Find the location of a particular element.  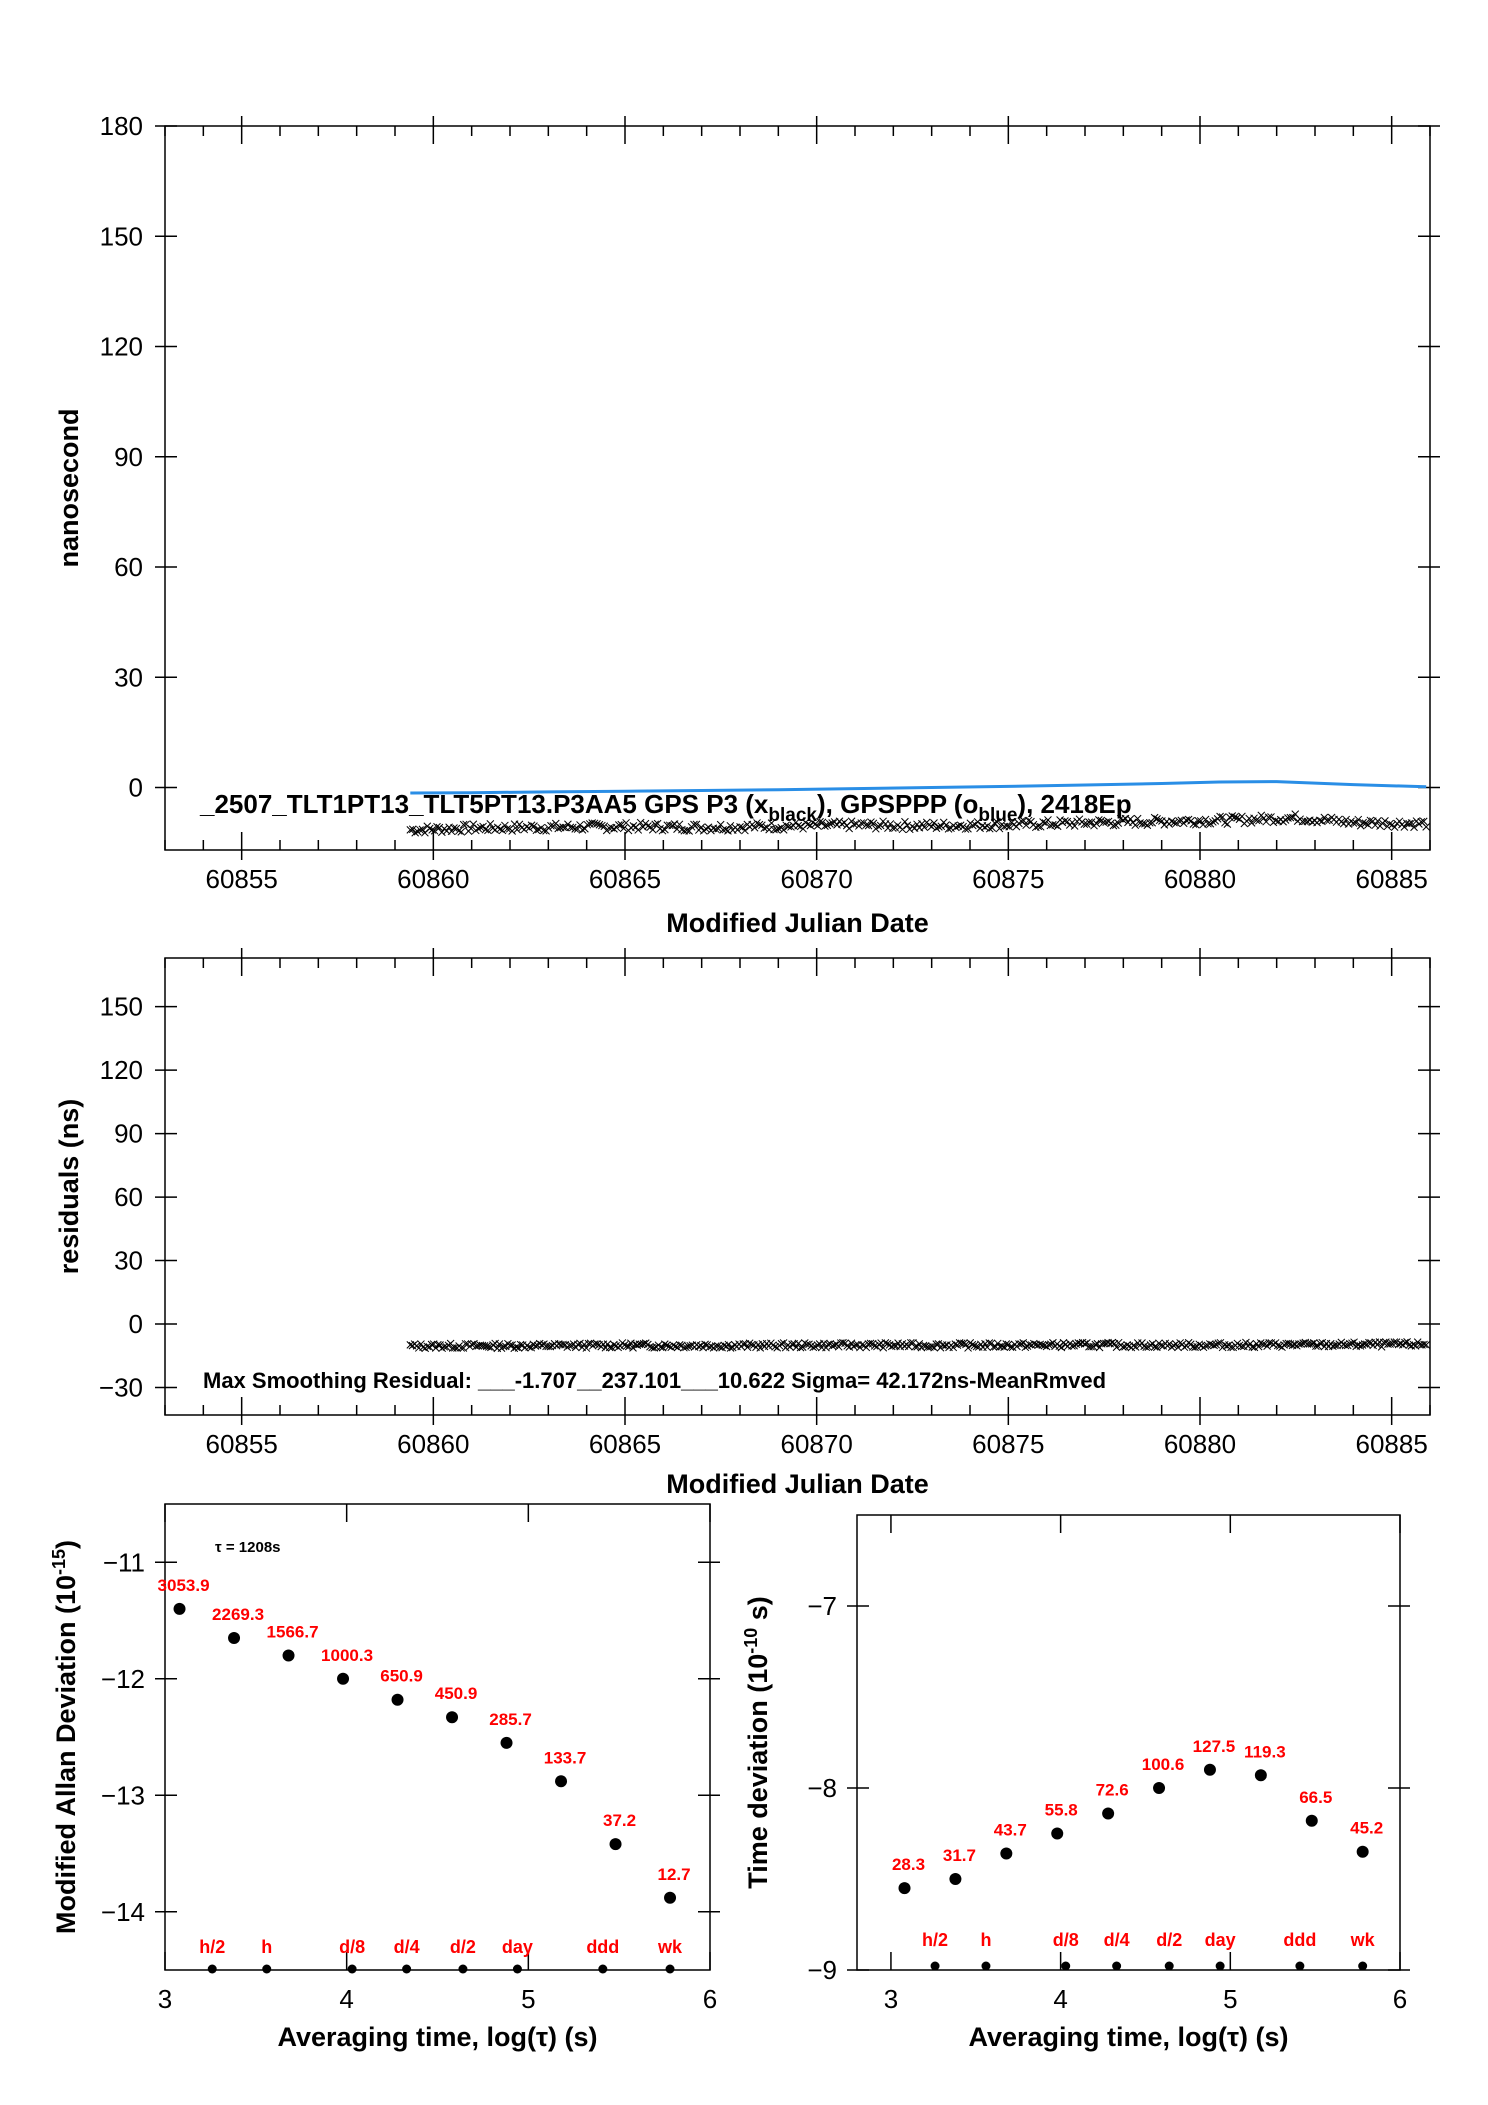

panel-time-deviation-interval-label: h is located at coordinates (985, 1940).